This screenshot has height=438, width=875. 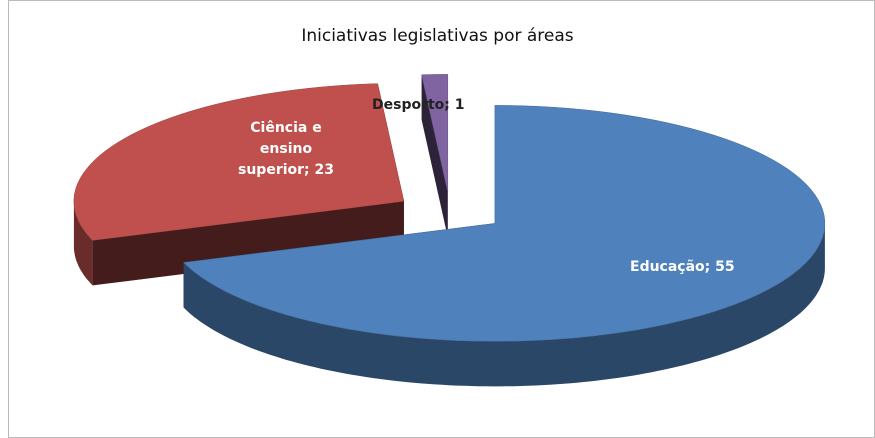 I want to click on slice-side, so click(x=83, y=244).